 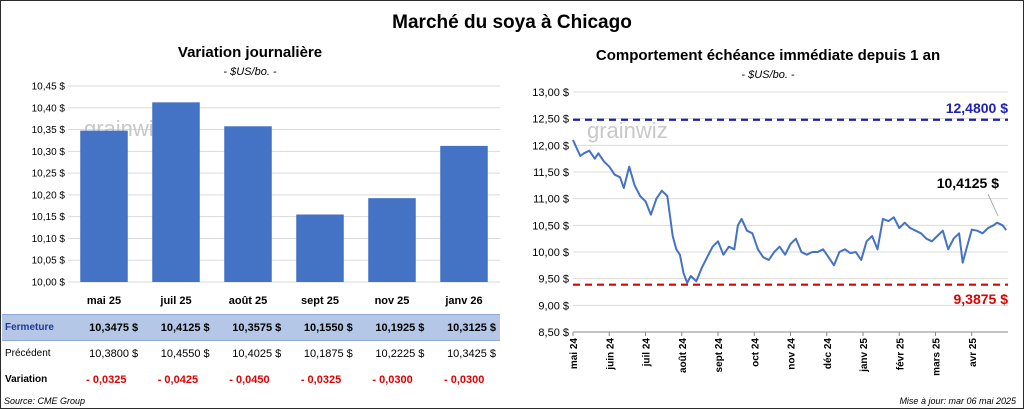 I want to click on table-cell: - 0,0425, so click(x=178, y=379).